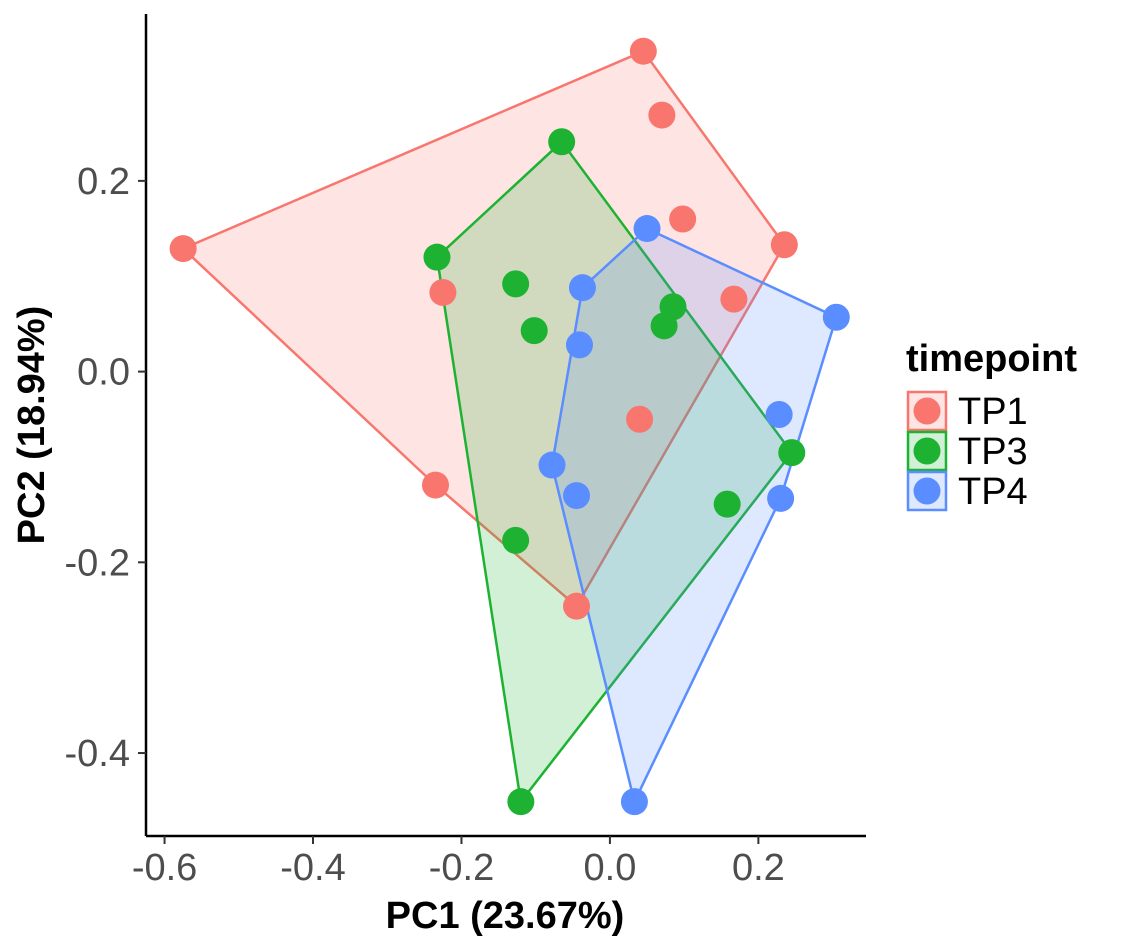 Image resolution: width=1126 pixels, height=948 pixels. What do you see at coordinates (927, 451) in the screenshot?
I see `legend-marker-tp3` at bounding box center [927, 451].